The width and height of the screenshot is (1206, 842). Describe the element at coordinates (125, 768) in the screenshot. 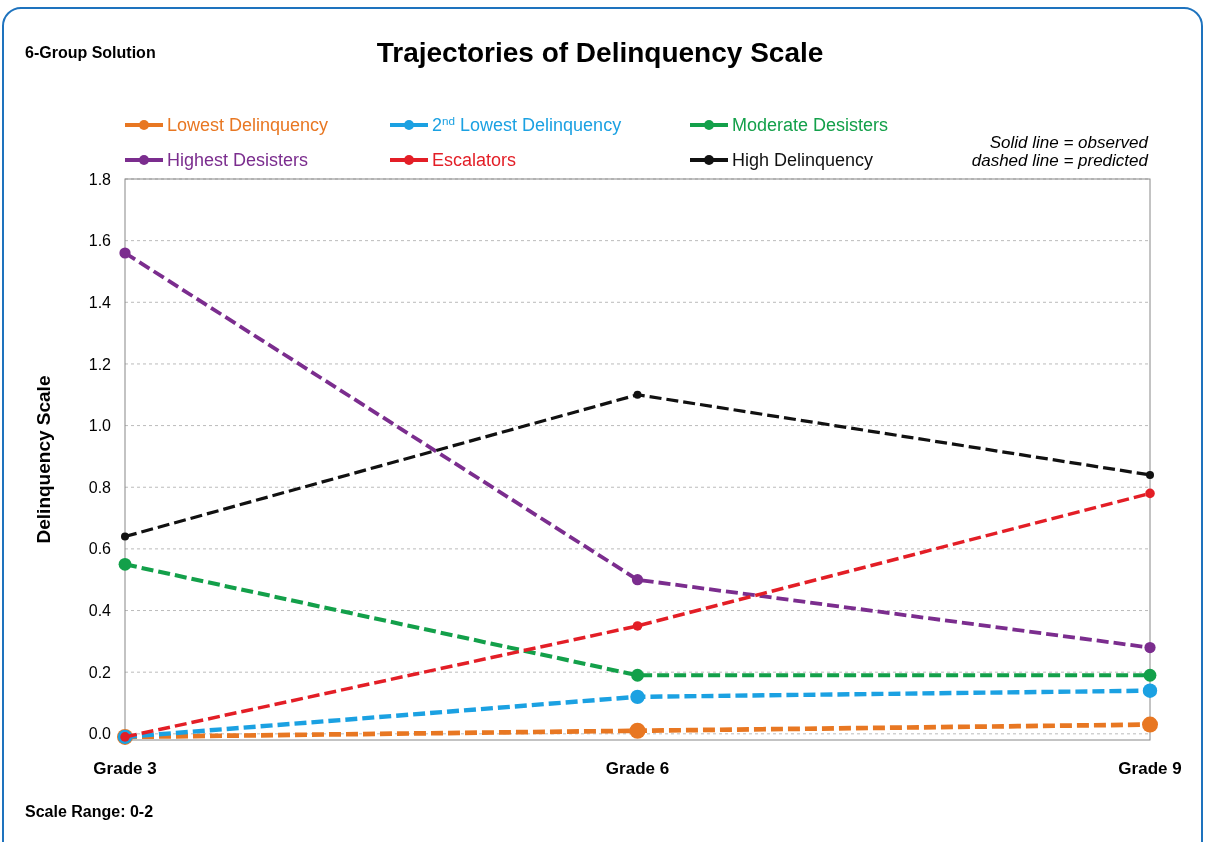

I see `x-tick-label: Grade 3` at that location.